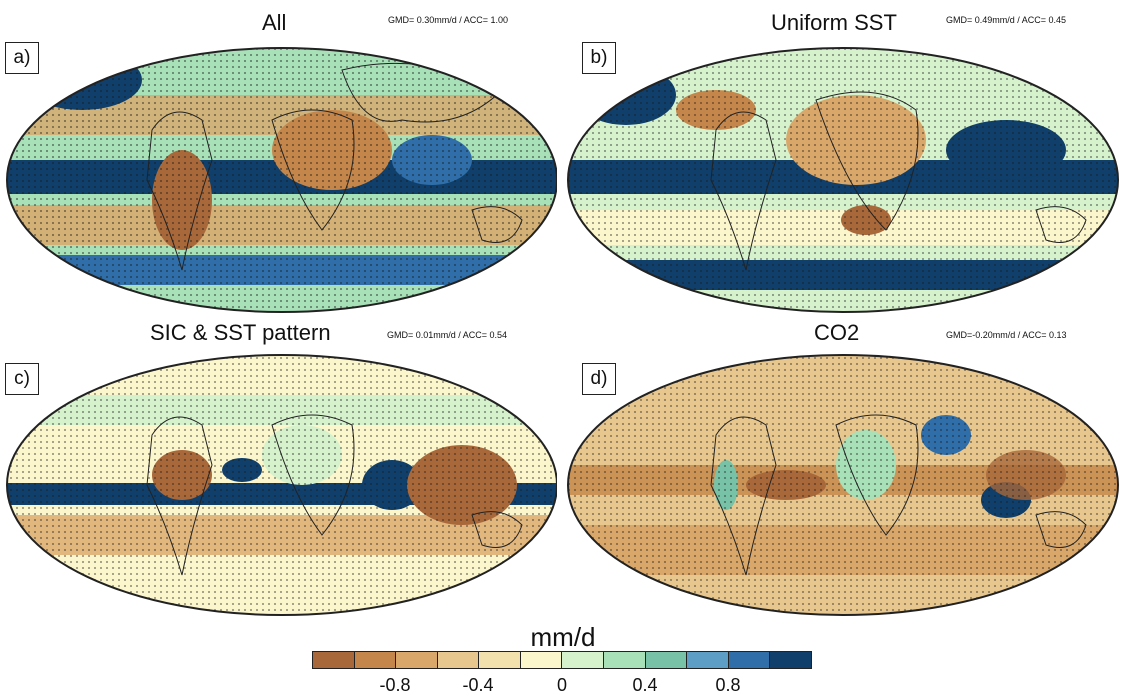 The image size is (1126, 697). I want to click on panel-title: CO2, so click(836, 333).